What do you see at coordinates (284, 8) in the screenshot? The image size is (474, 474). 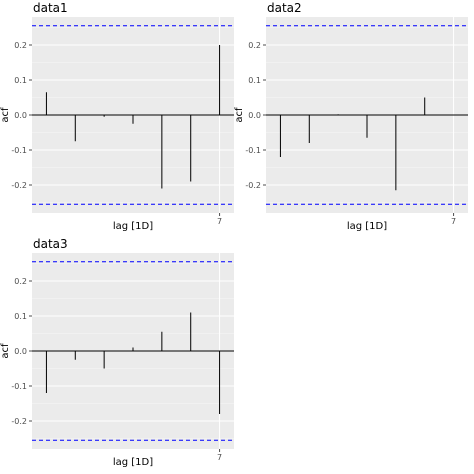 I see `chart-title: data2` at bounding box center [284, 8].